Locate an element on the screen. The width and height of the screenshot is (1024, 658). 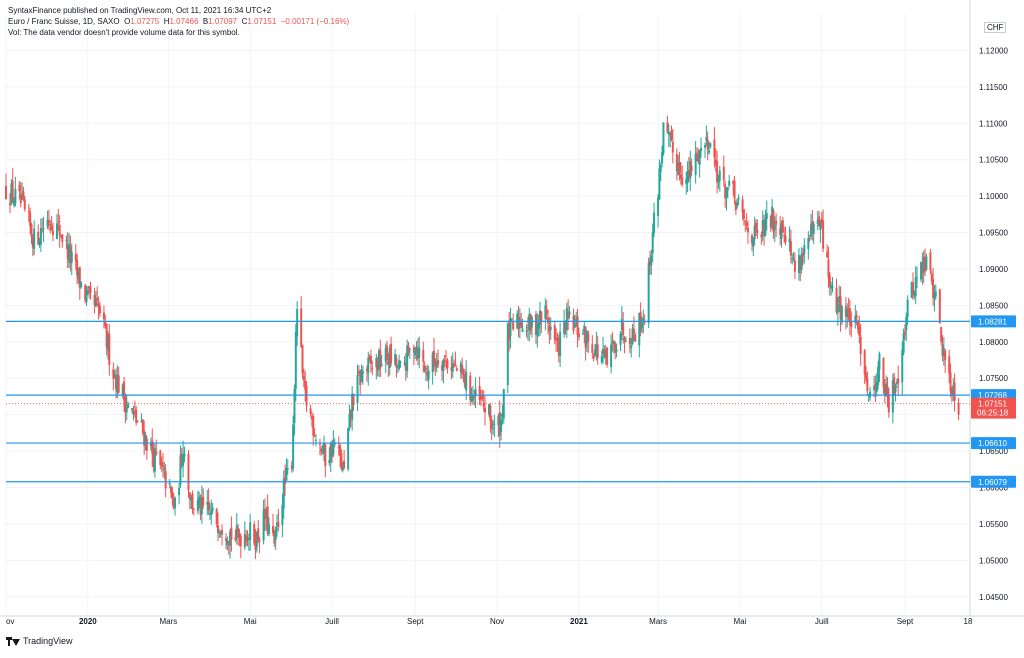
symbol-name: Euro / Franc Suisse, 1D, SAXO is located at coordinates (64, 21).